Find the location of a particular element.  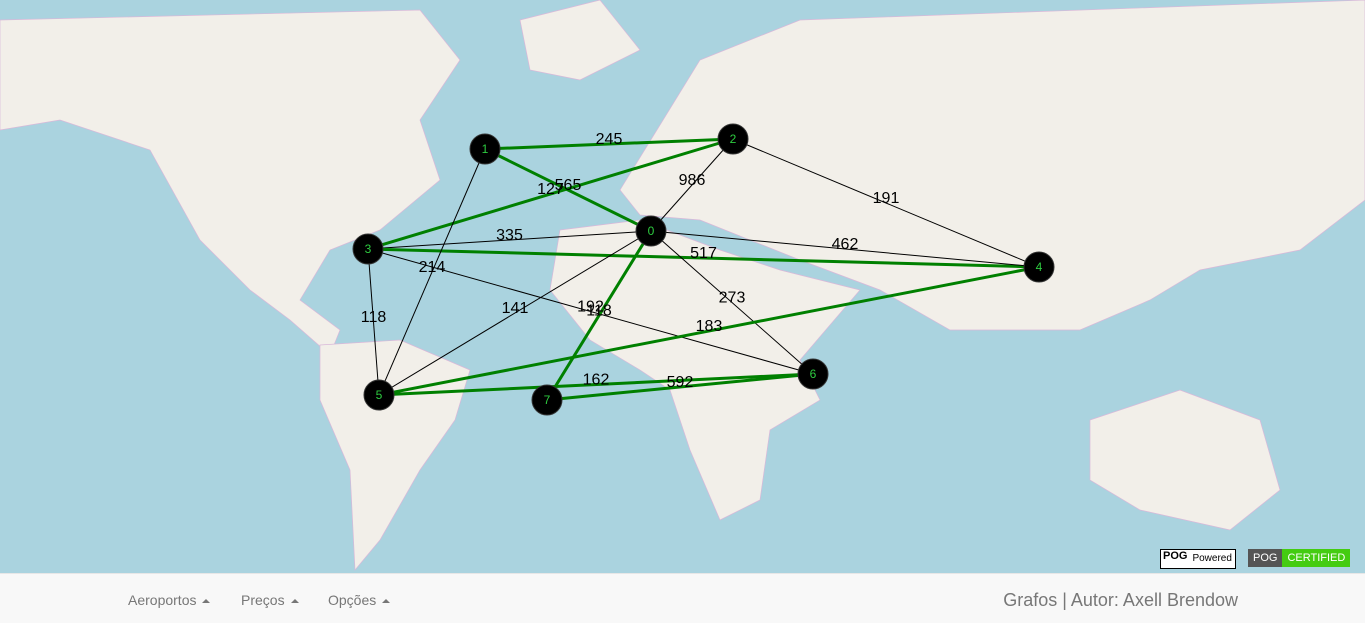

badge-text: CERTIFIED is located at coordinates (1316, 558).